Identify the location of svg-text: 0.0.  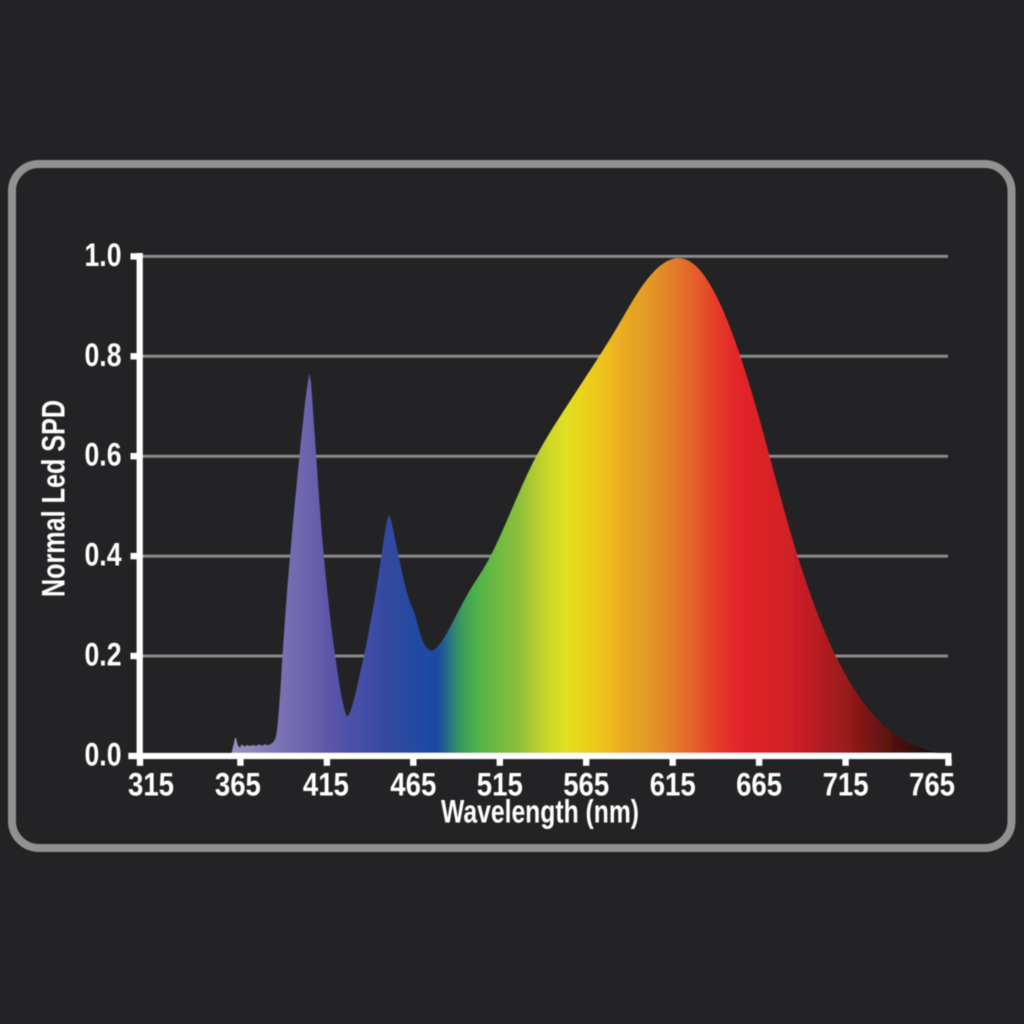
(103, 755).